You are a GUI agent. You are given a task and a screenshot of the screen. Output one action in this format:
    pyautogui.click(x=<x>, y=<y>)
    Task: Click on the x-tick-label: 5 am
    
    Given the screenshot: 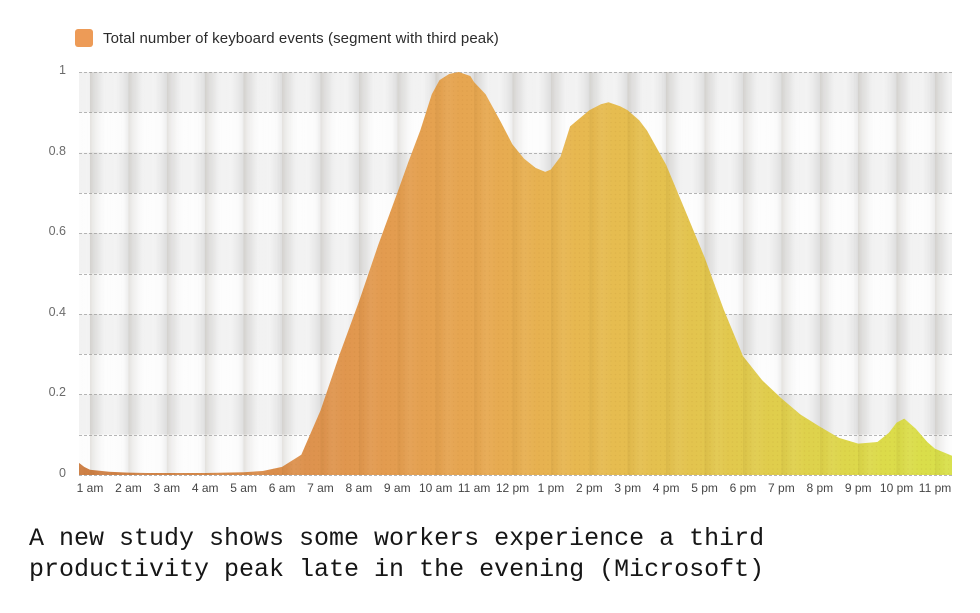 What is the action you would take?
    pyautogui.click(x=243, y=488)
    